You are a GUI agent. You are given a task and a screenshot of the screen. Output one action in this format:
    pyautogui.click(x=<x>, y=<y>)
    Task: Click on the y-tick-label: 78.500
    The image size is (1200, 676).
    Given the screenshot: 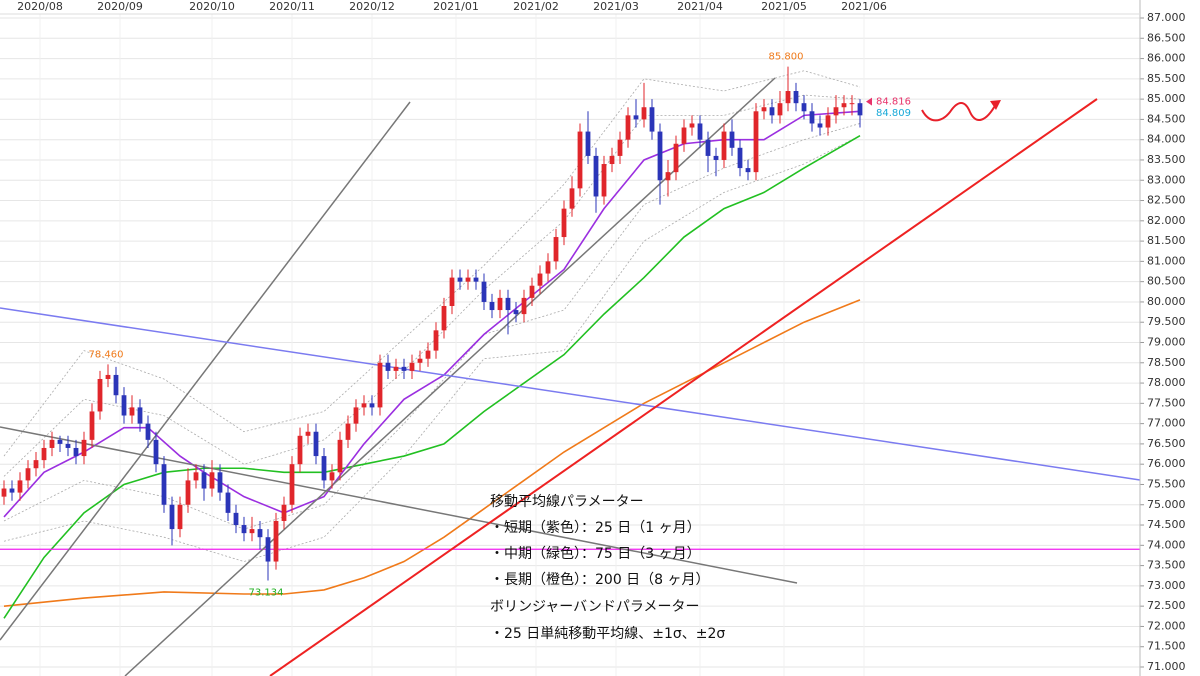 What is the action you would take?
    pyautogui.click(x=1166, y=362)
    